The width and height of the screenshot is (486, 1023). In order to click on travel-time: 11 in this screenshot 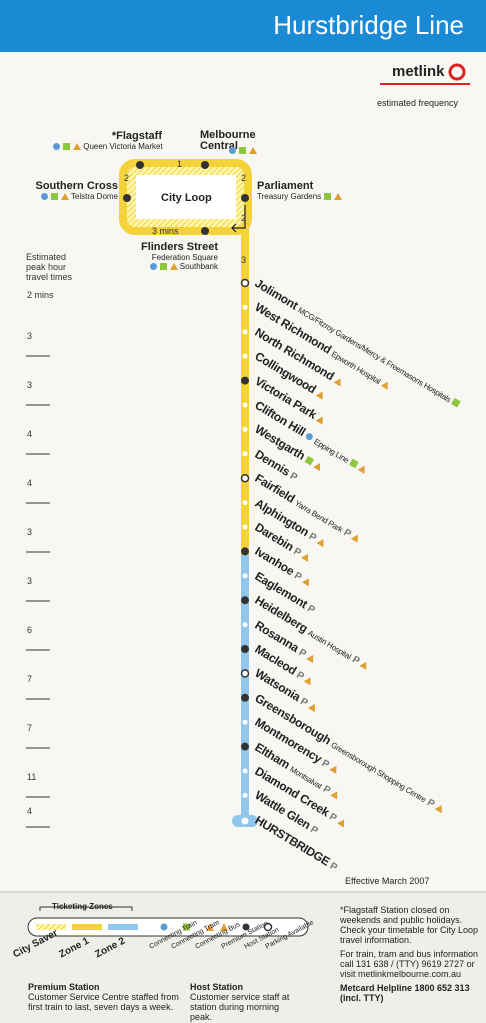, I will do `click(32, 777)`.